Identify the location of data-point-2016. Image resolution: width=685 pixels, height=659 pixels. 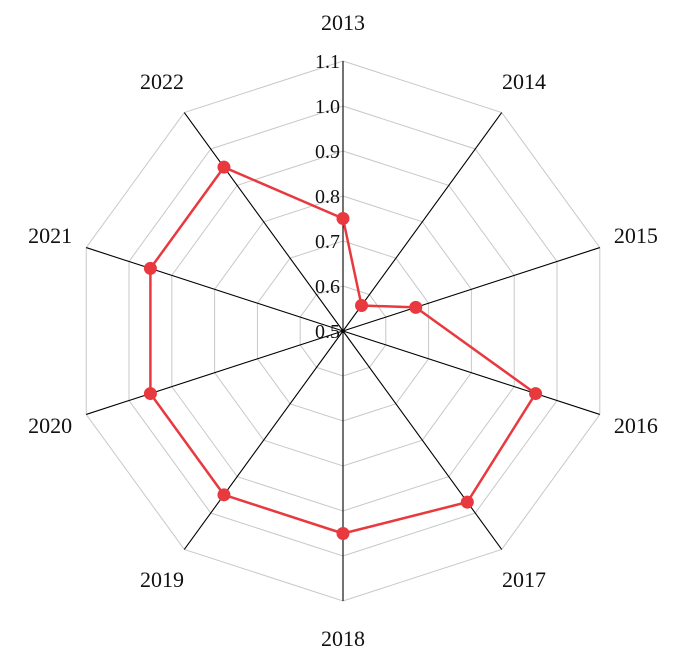
(536, 394).